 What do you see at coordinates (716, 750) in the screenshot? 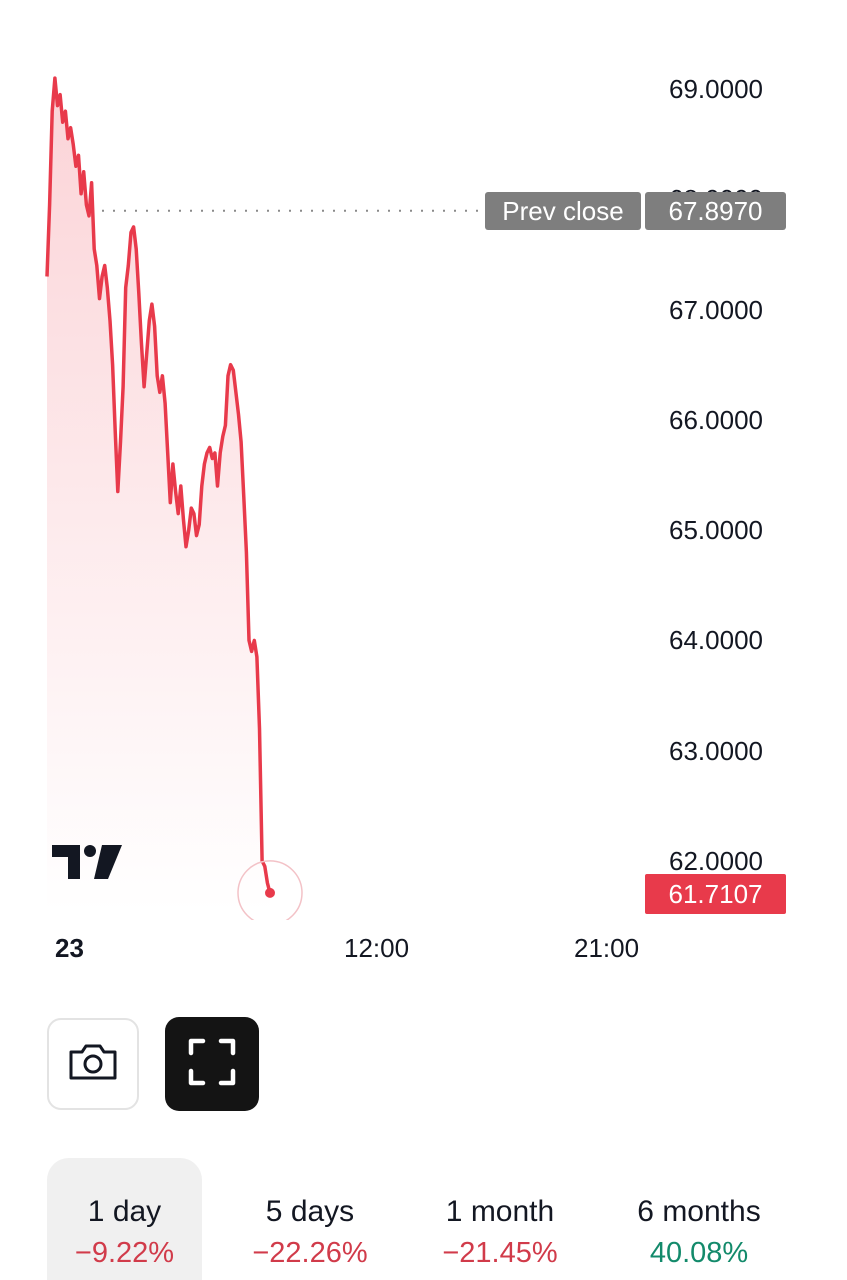
I see `y-tick-label: 63.0000` at bounding box center [716, 750].